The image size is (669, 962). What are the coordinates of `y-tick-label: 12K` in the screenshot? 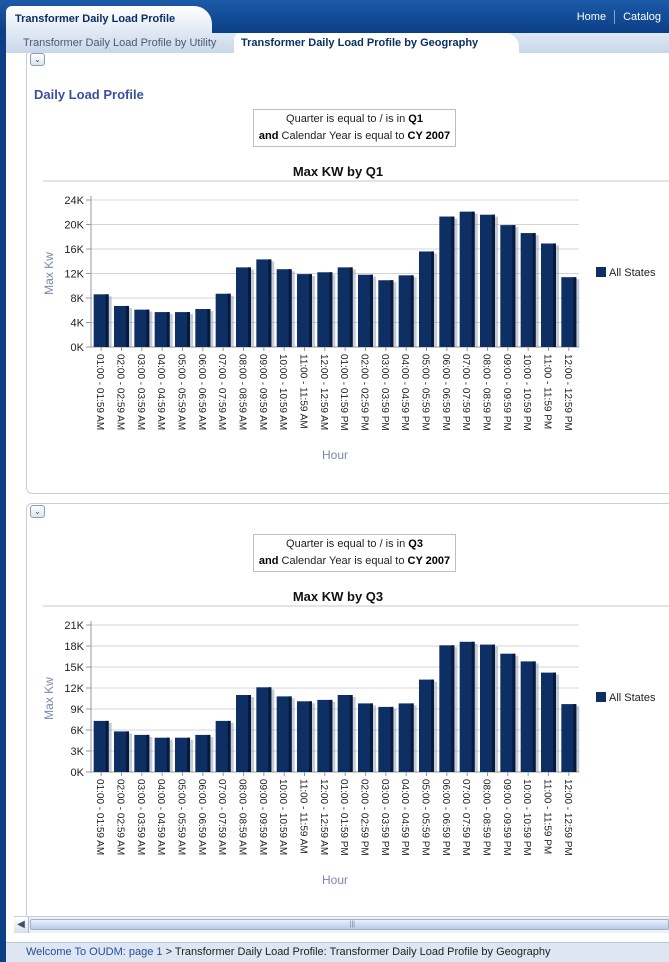 It's located at (74, 275).